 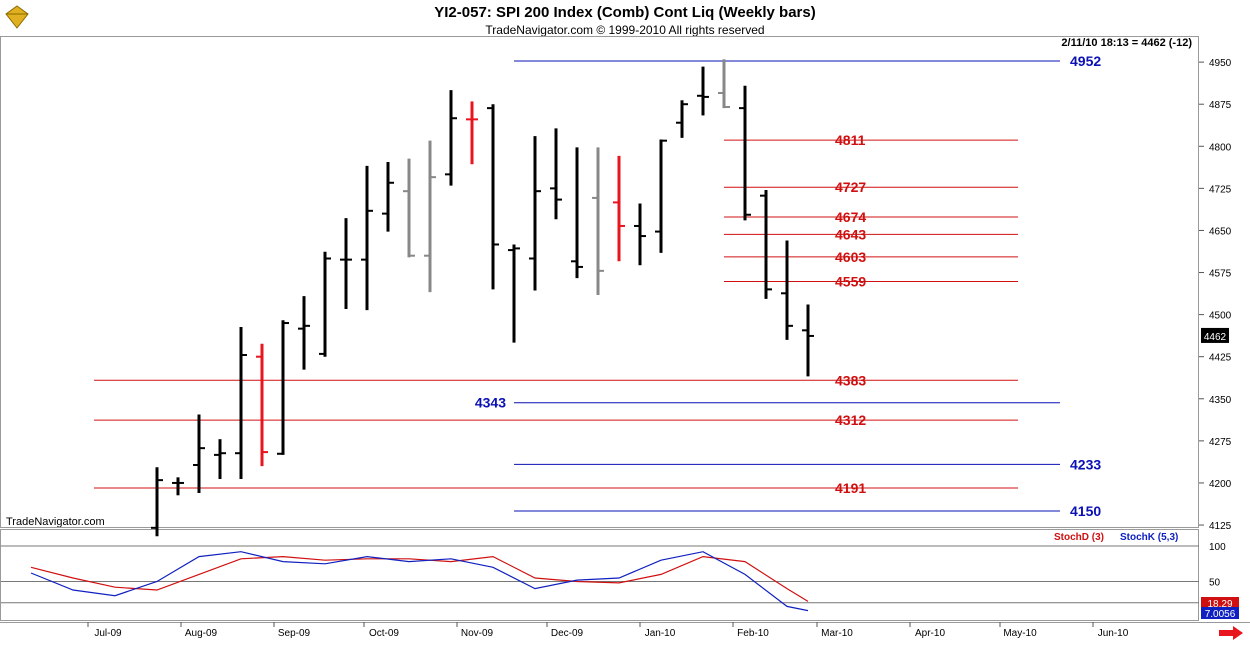 What do you see at coordinates (1220, 231) in the screenshot?
I see `price-axis-label: 4650` at bounding box center [1220, 231].